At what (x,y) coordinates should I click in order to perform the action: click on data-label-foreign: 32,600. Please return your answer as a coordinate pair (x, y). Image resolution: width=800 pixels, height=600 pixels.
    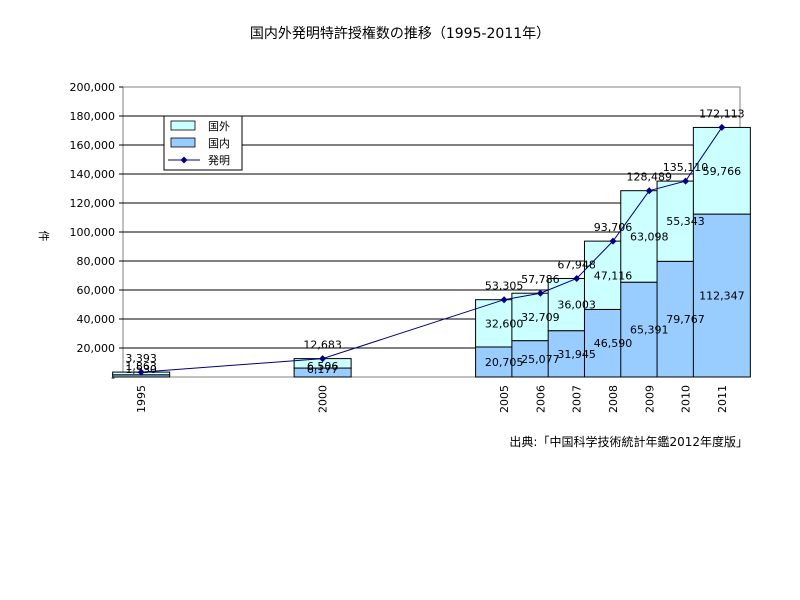
    Looking at the image, I should click on (504, 323).